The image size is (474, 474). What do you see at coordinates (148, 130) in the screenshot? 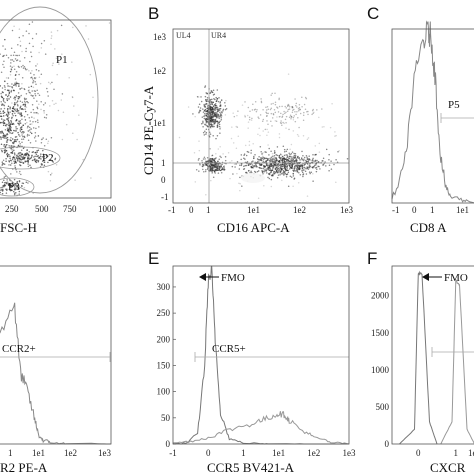
I see `panel-b-ylabel: CD14 PE-Cy7-A` at bounding box center [148, 130].